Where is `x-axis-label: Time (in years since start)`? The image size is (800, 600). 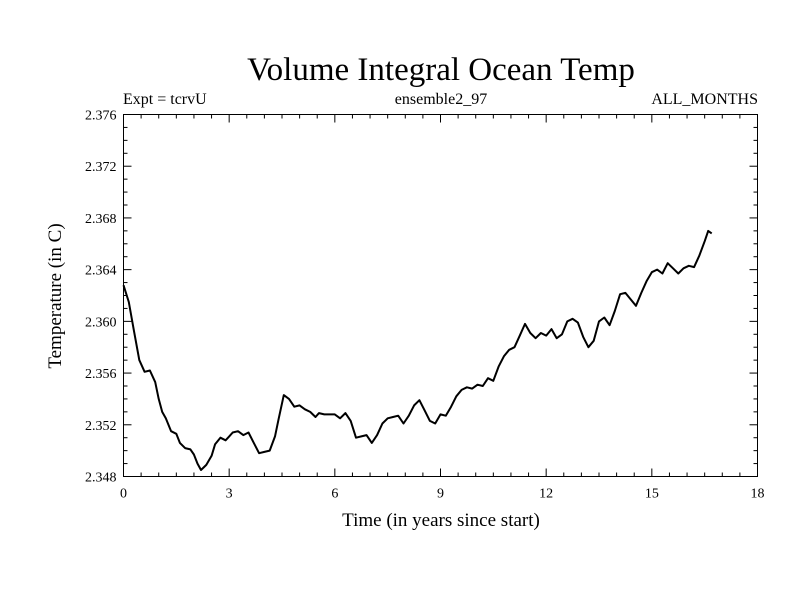 x-axis-label: Time (in years since start) is located at coordinates (441, 520).